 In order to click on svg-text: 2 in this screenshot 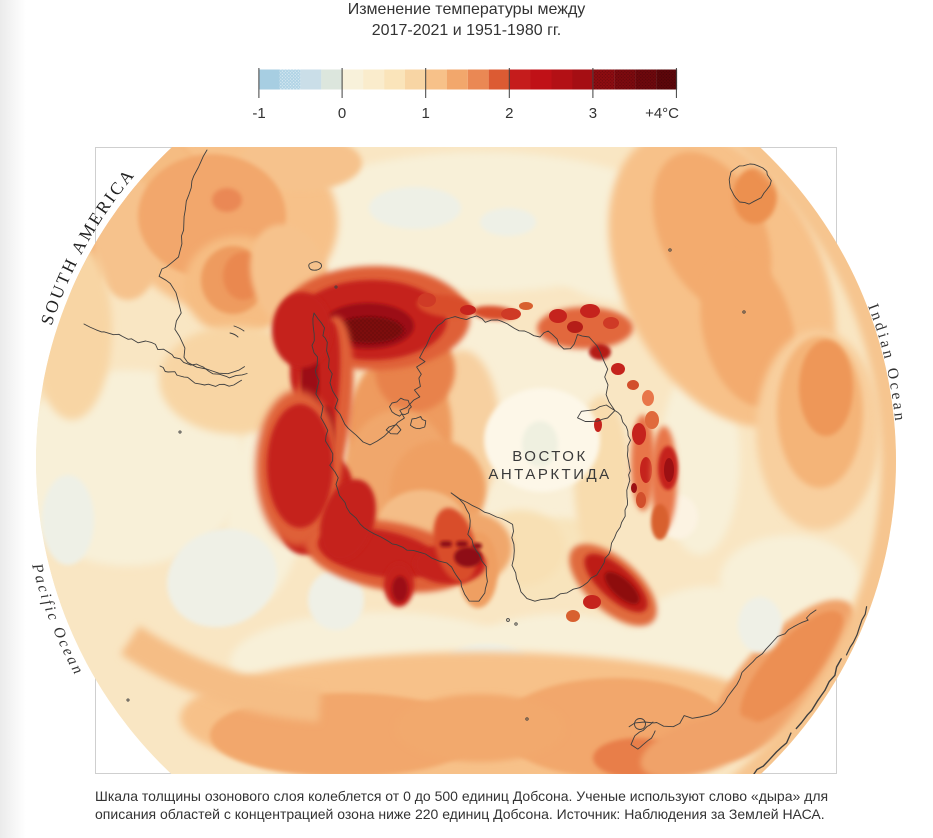, I will do `click(509, 113)`.